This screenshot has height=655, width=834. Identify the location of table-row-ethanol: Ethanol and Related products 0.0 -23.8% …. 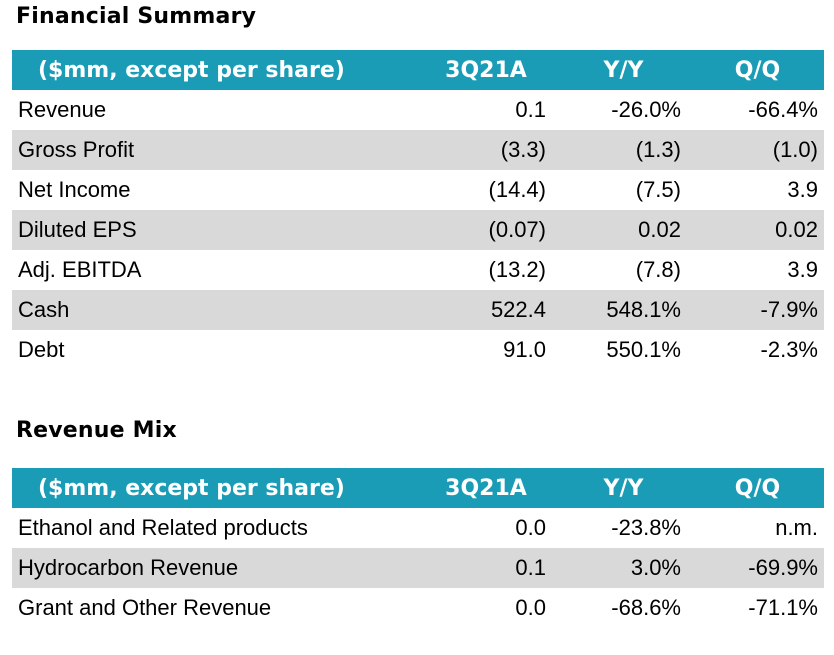
(418, 528).